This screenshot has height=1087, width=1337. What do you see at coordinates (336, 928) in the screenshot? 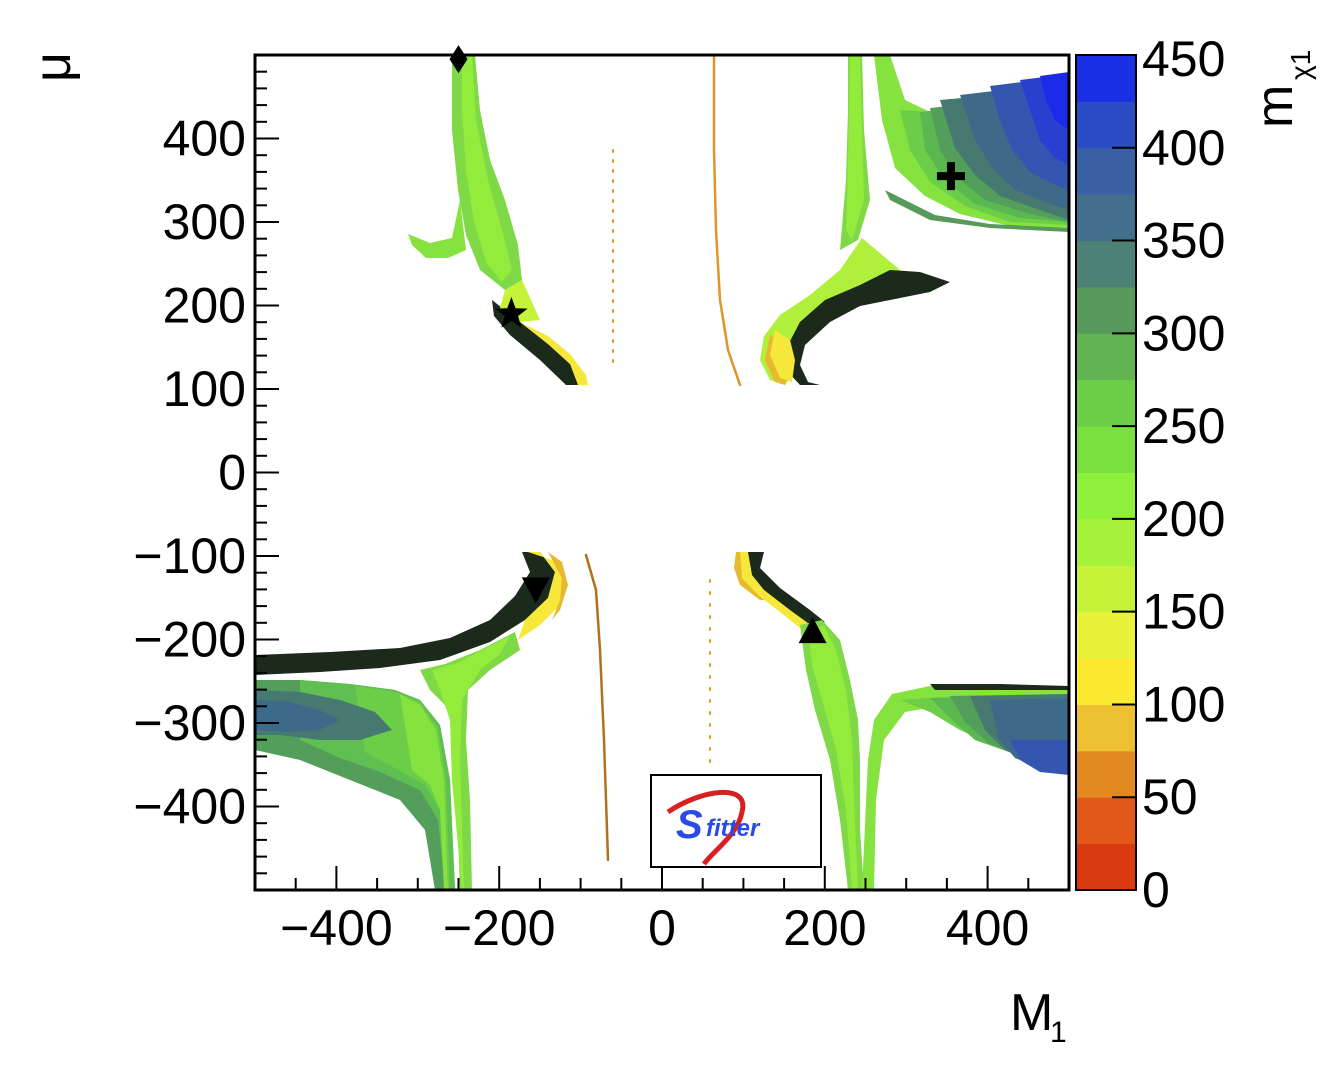
I see `x-tick-label: −400` at bounding box center [336, 928].